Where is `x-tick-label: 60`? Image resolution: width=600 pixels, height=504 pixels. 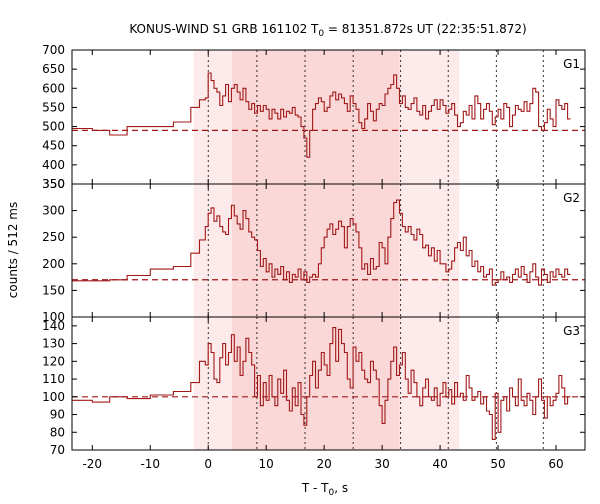 x-tick-label: 60 is located at coordinates (555, 464).